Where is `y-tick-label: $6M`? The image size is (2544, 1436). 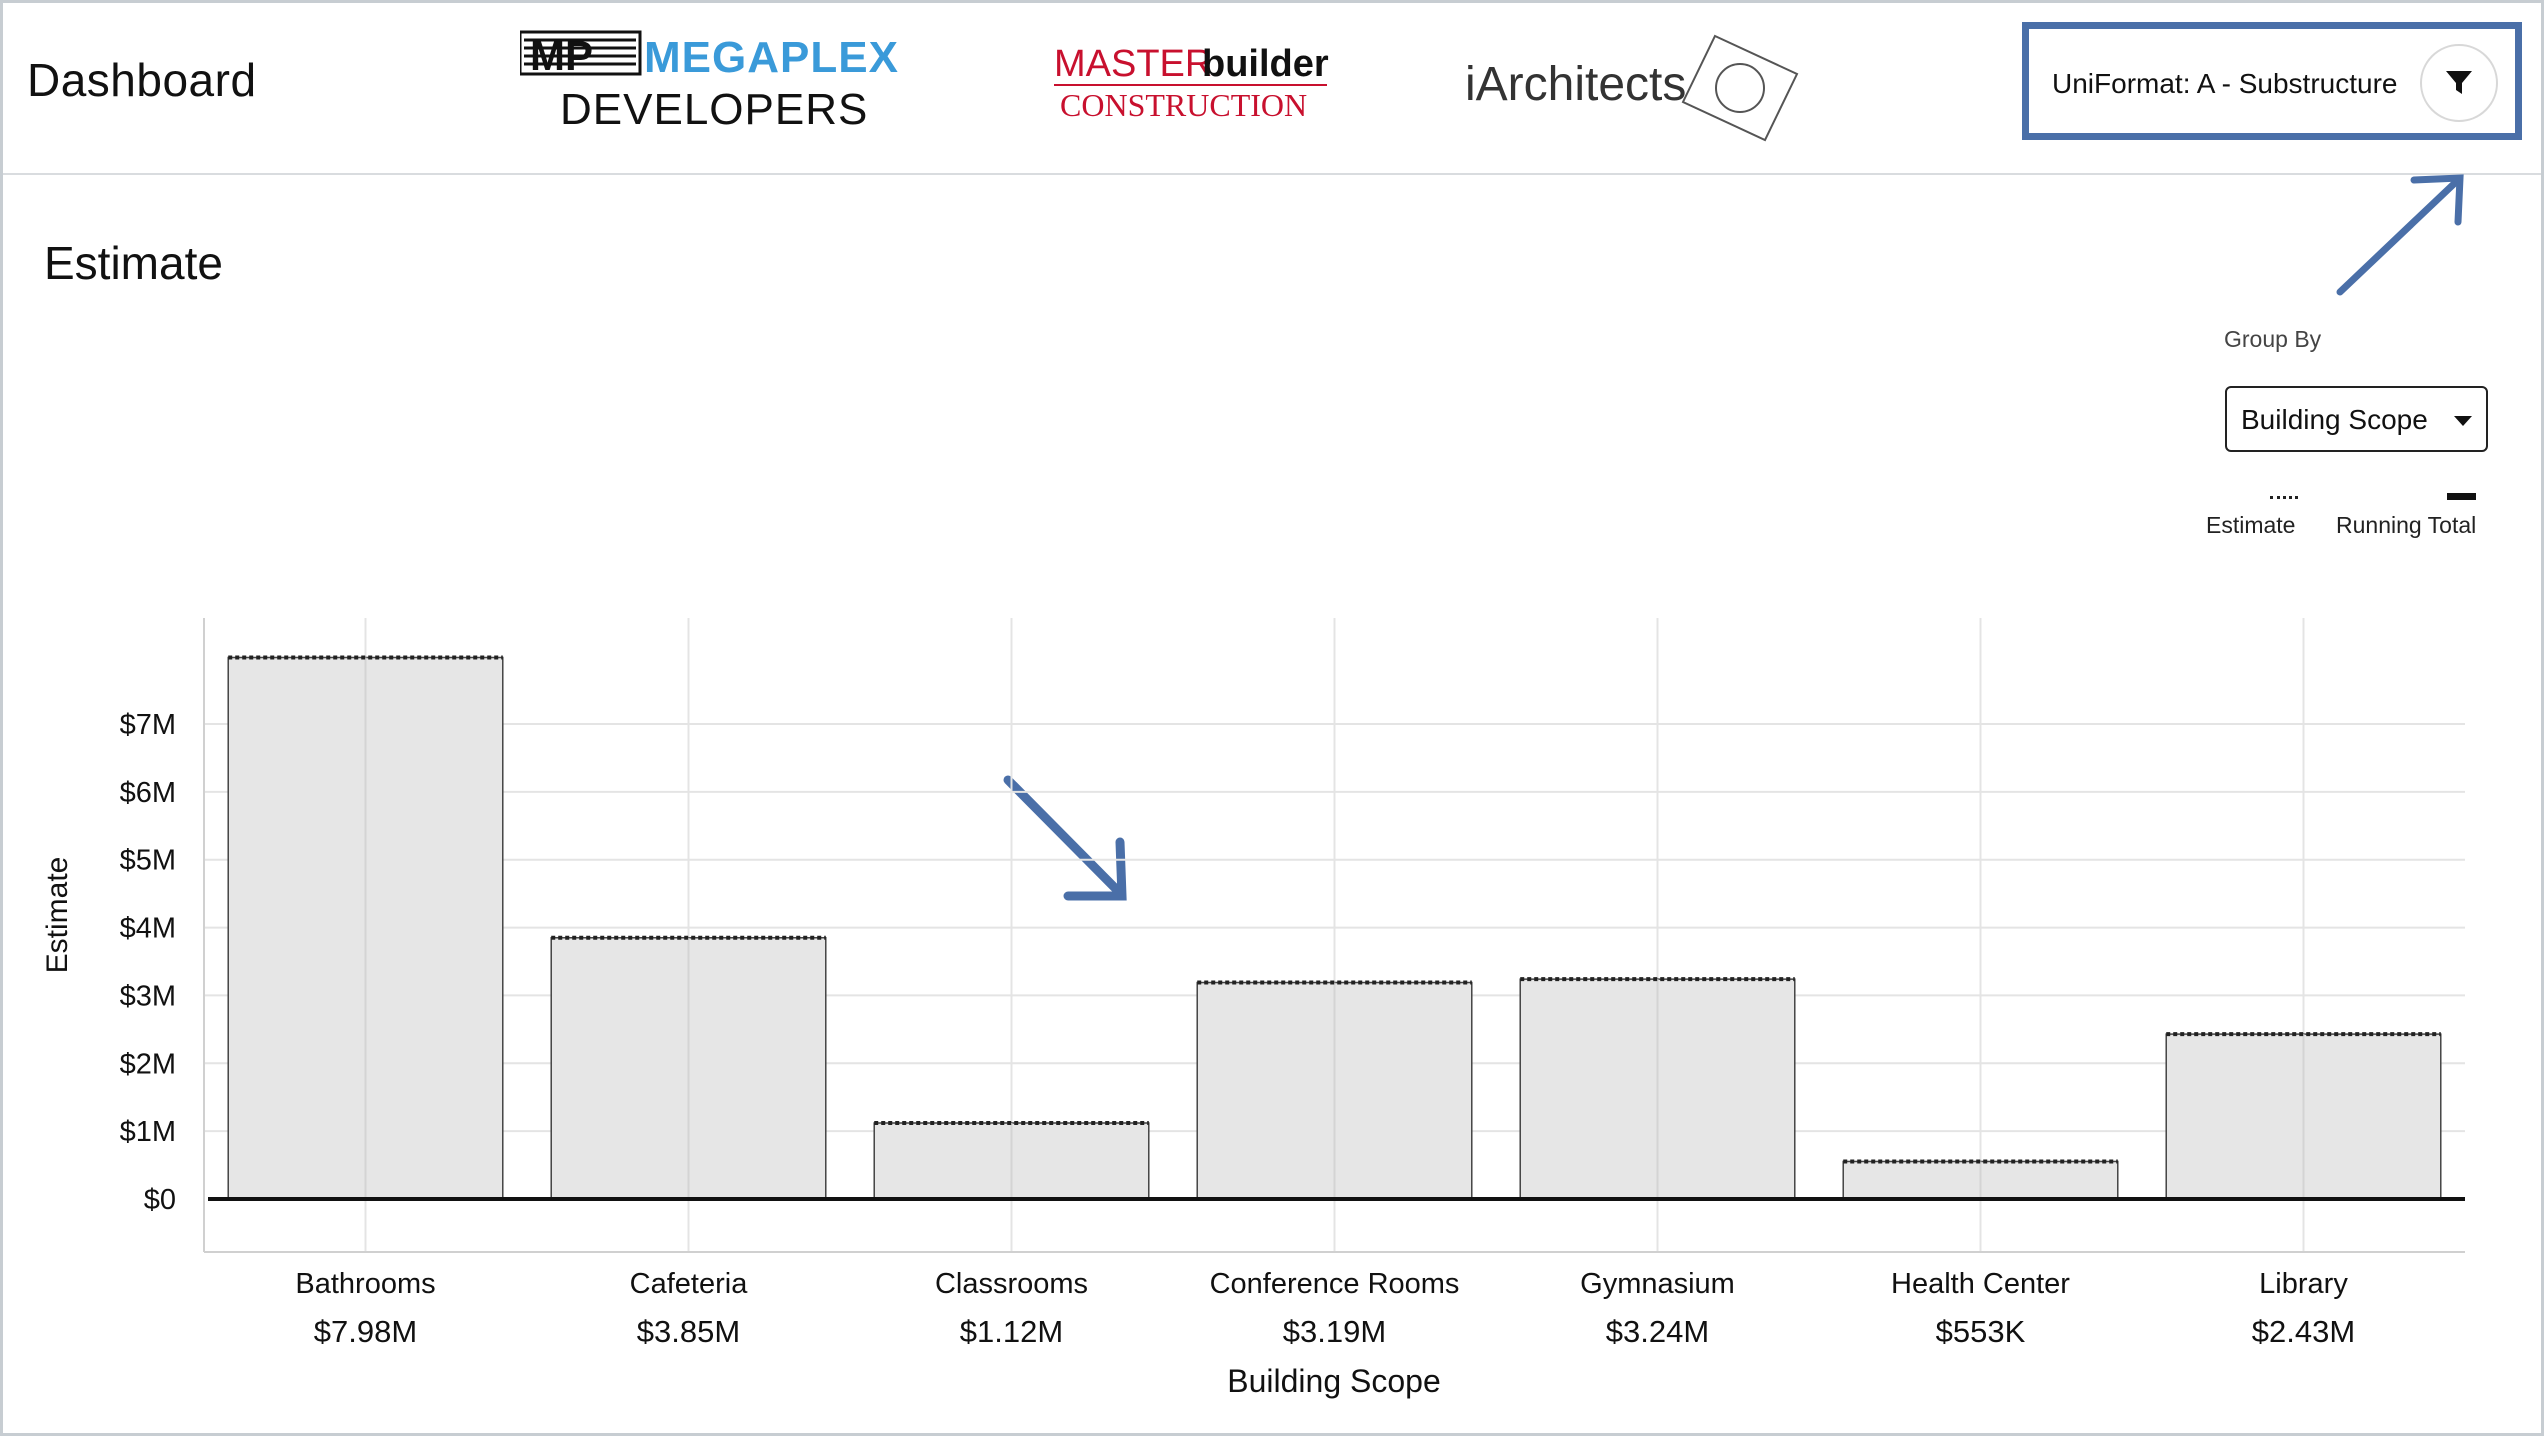
y-tick-label: $6M is located at coordinates (148, 793).